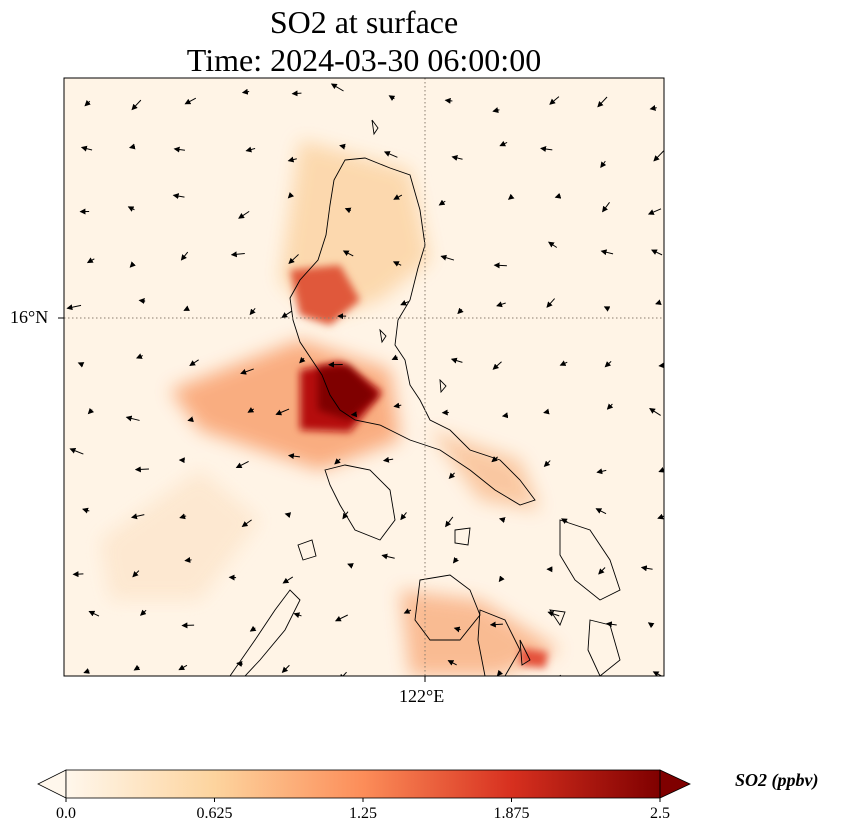 The image size is (841, 836). I want to click on palawan-coast, so click(265, 632).